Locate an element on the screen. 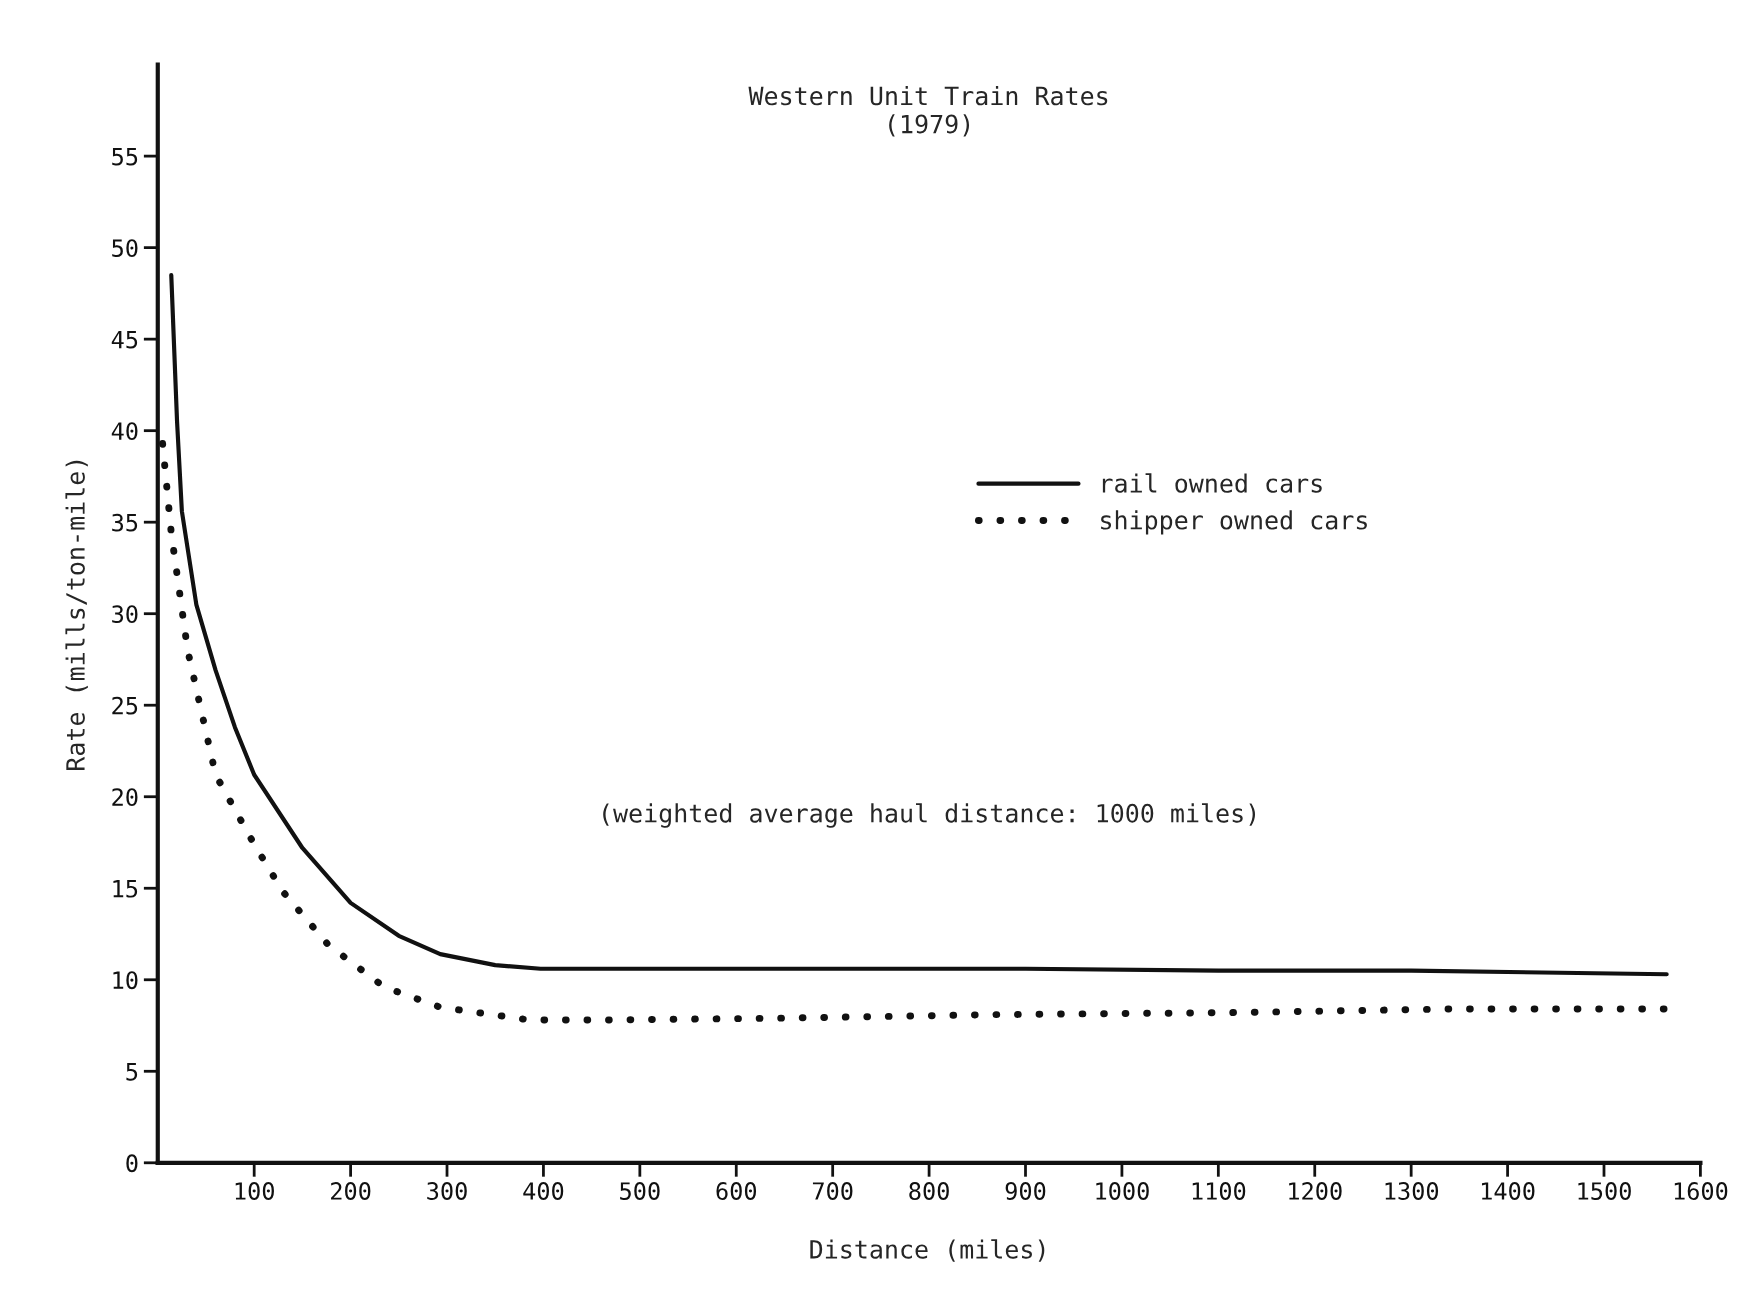  x-tick-label: 500 is located at coordinates (640, 1191).